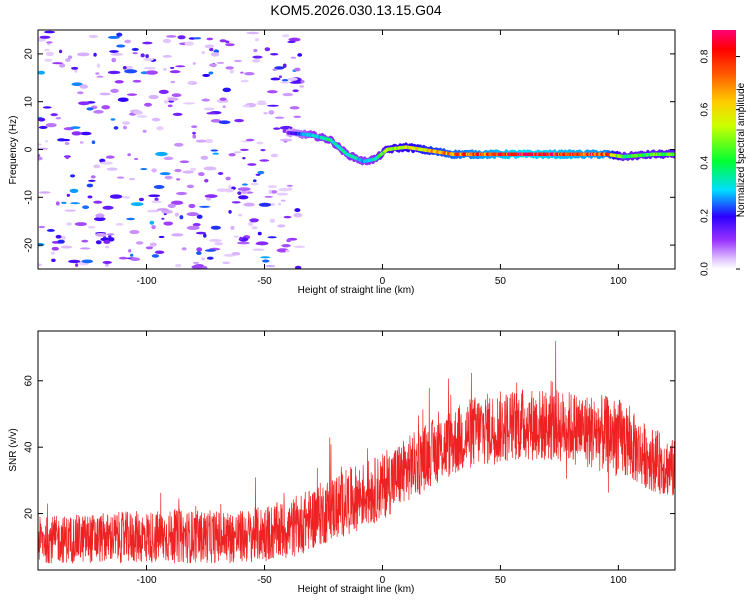  Describe the element at coordinates (741, 149) in the screenshot. I see `colorbar-label: Normalized spectral amplitude` at that location.